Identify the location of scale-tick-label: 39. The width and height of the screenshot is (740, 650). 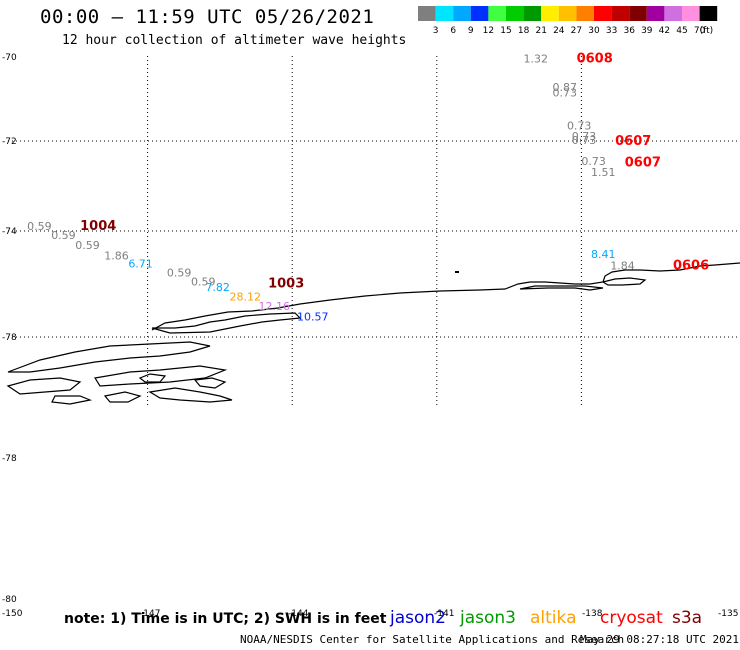
(647, 31).